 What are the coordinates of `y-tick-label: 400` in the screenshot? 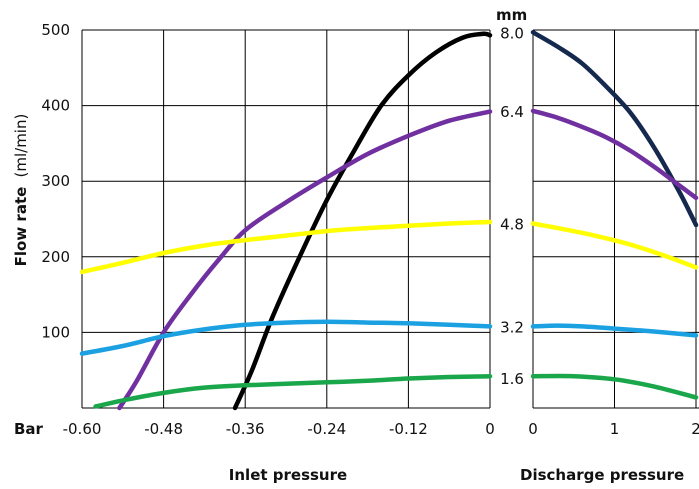 It's located at (55, 106).